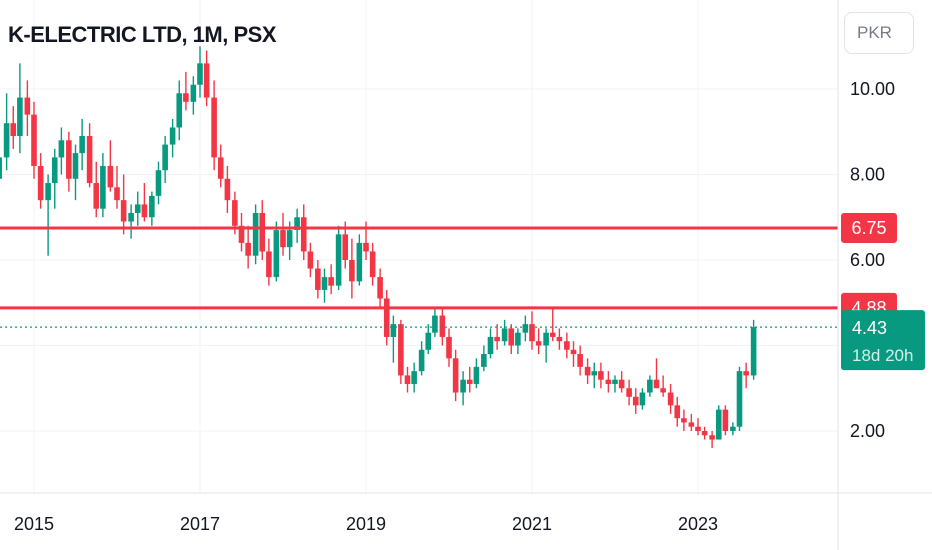 Image resolution: width=932 pixels, height=550 pixels. I want to click on currency-selector: PKR, so click(879, 33).